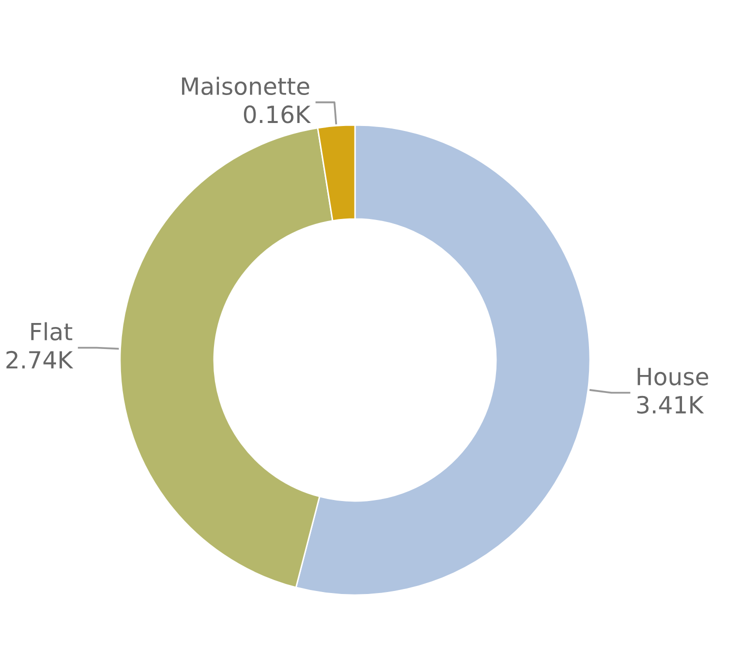 This screenshot has width=746, height=669. What do you see at coordinates (246, 86) in the screenshot?
I see `slice-label: Maisonette` at bounding box center [246, 86].